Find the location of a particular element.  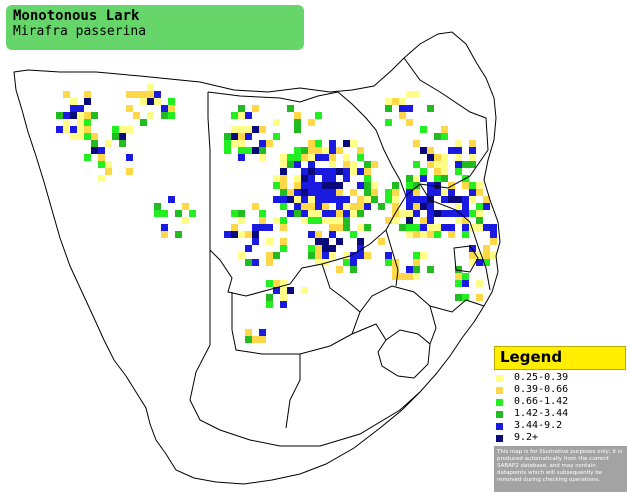

legend-item: 1.42-3.44 is located at coordinates (560, 414).